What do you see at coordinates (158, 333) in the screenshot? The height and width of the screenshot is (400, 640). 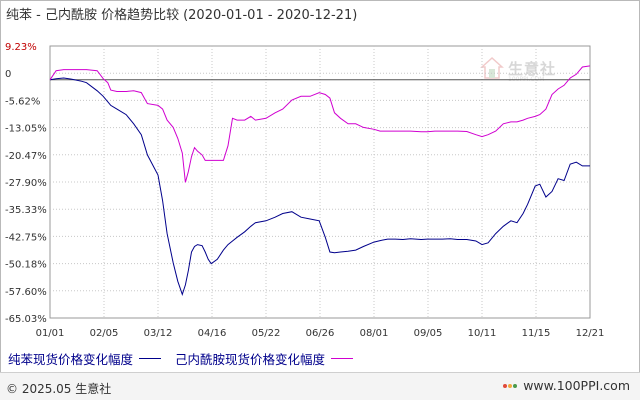 I see `x-tick-label: 03/12` at bounding box center [158, 333].